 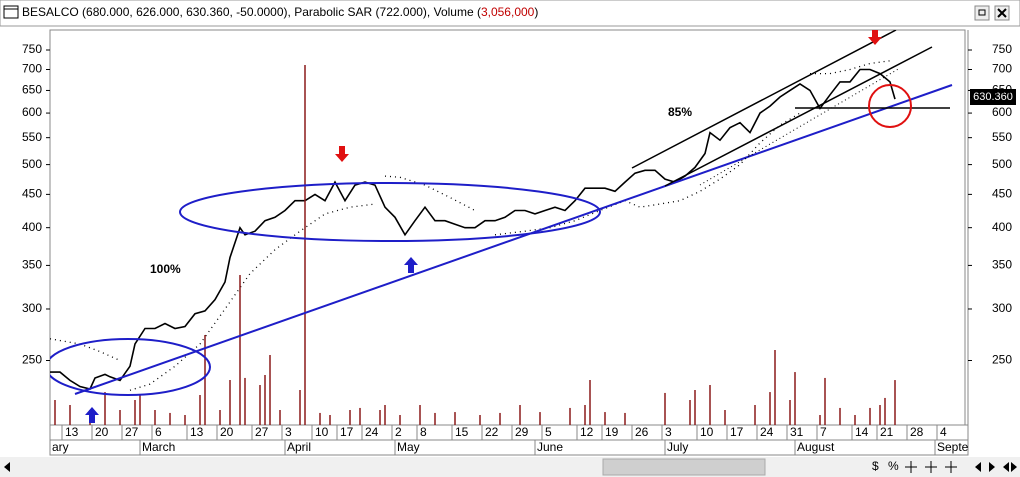 What do you see at coordinates (816, 447) in the screenshot?
I see `month-label: August` at bounding box center [816, 447].